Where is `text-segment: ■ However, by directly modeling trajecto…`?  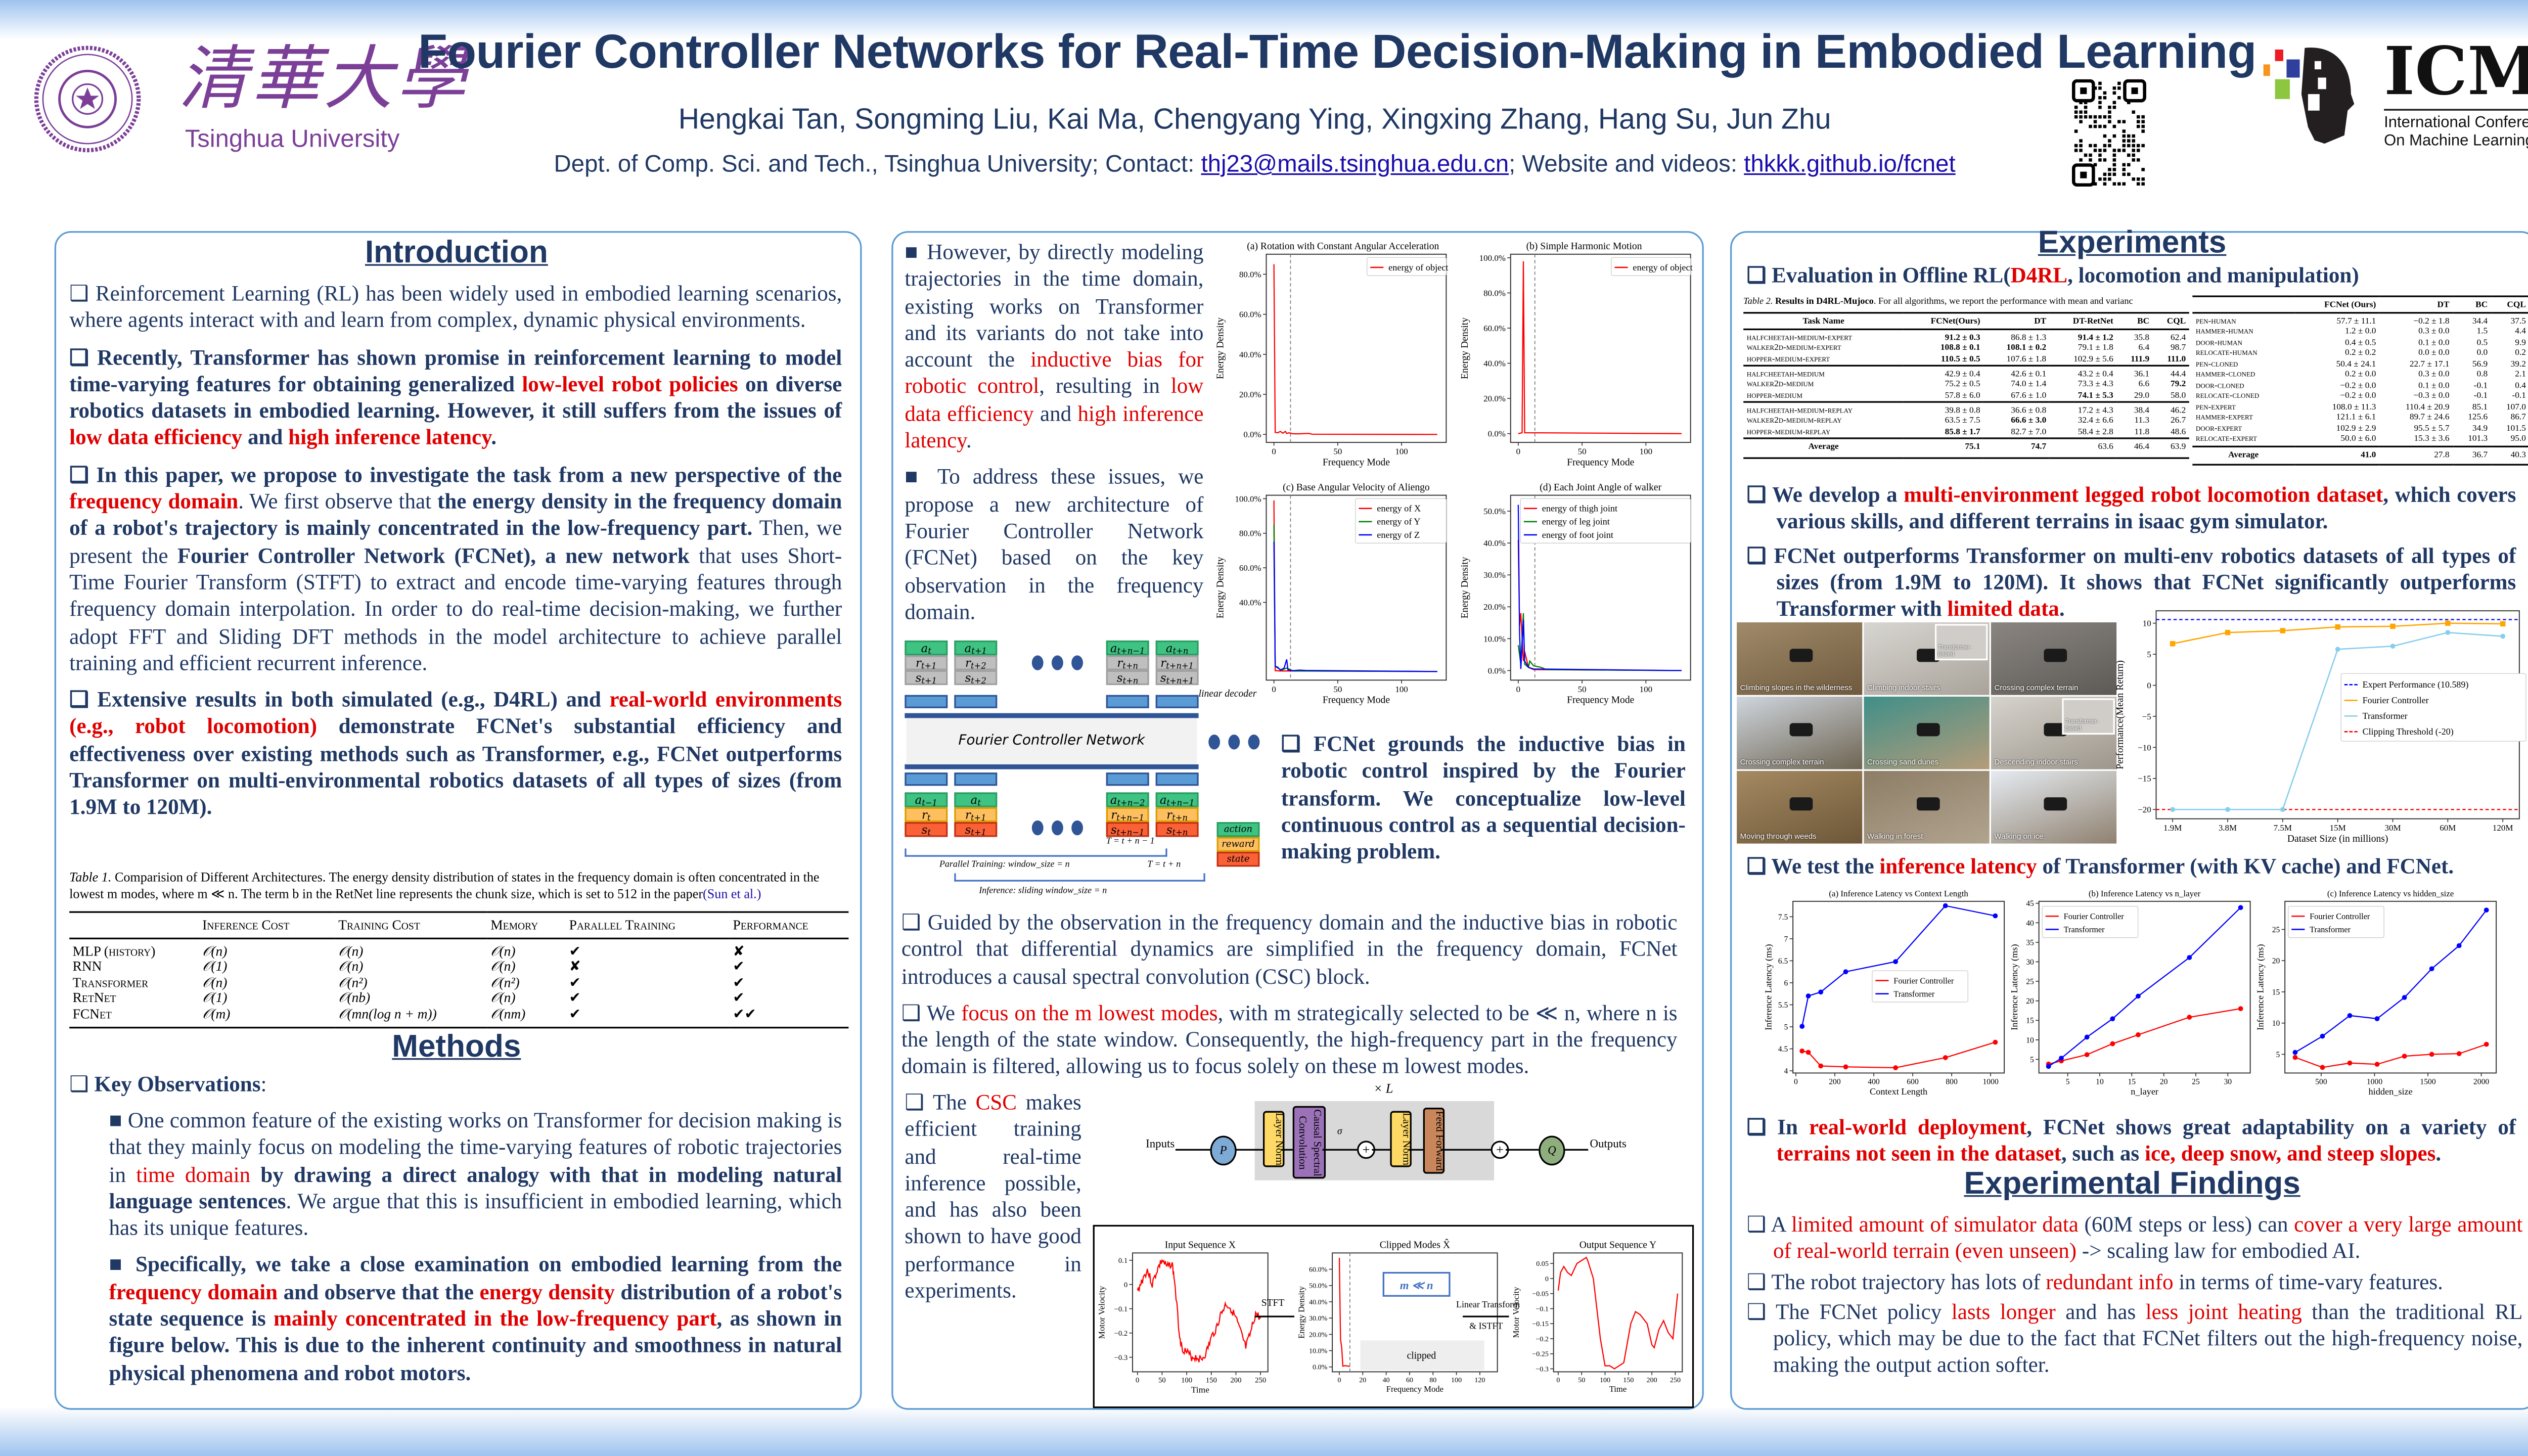 text-segment: ■ However, by directly modeling trajecto… is located at coordinates (1054, 305).